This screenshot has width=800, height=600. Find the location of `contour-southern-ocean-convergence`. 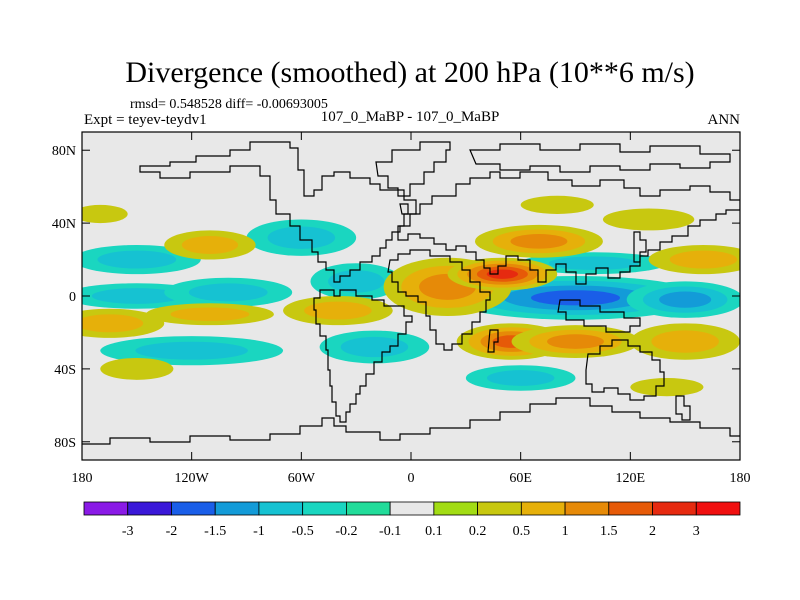

contour-southern-ocean-convergence is located at coordinates (520, 378).